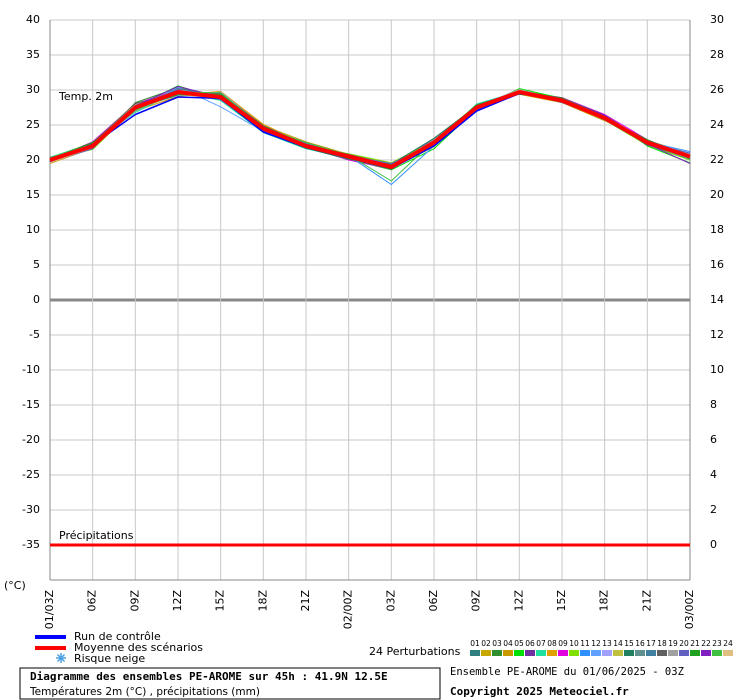  What do you see at coordinates (33, 194) in the screenshot?
I see `y-tick-label: 15` at bounding box center [33, 194].